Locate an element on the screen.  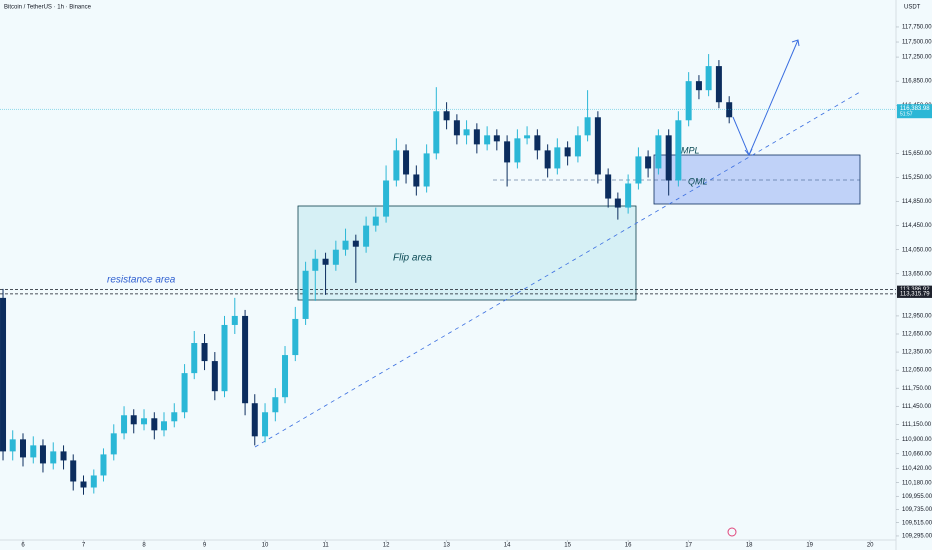
y-tick-label: 114,850.00 is located at coordinates (917, 202).